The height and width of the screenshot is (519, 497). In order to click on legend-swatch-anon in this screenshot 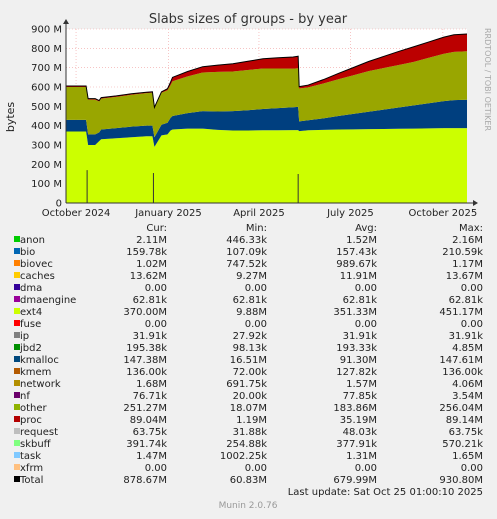, I will do `click(17, 239)`.